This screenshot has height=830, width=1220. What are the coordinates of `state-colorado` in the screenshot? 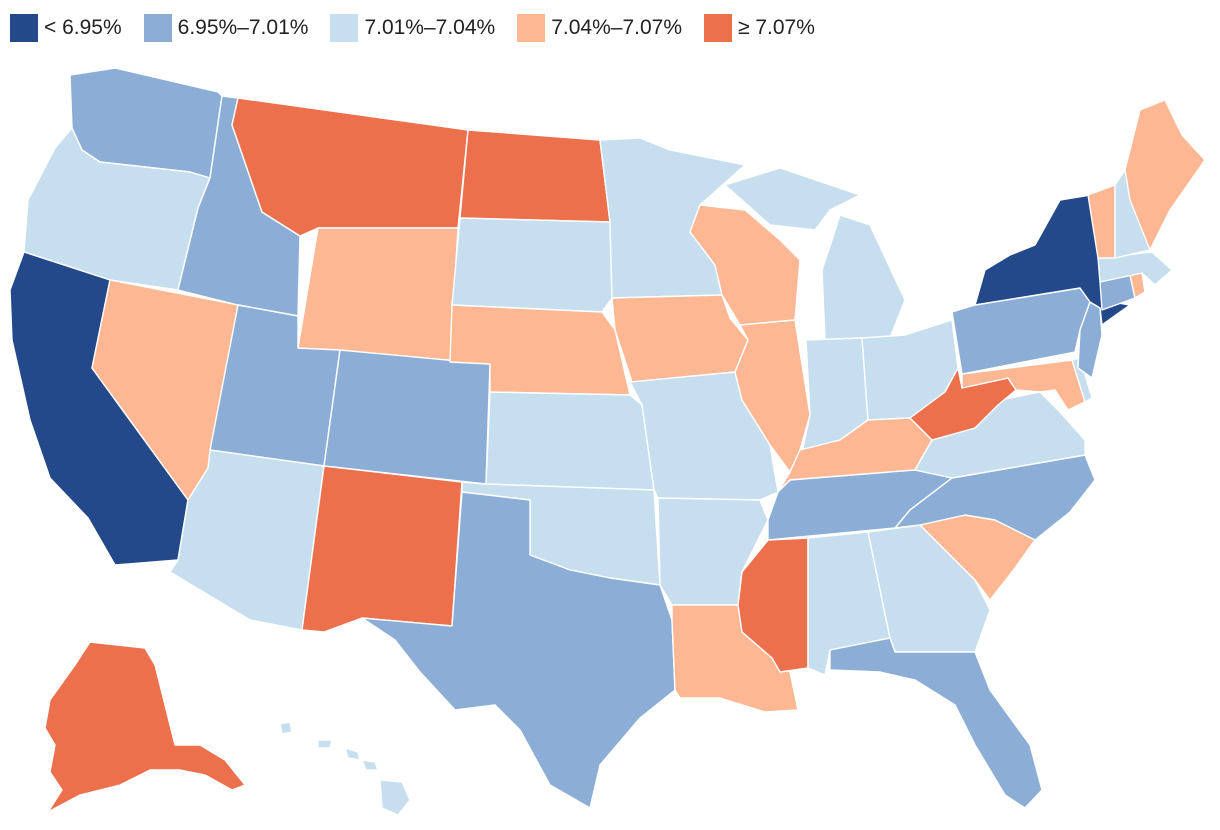 It's located at (407, 417).